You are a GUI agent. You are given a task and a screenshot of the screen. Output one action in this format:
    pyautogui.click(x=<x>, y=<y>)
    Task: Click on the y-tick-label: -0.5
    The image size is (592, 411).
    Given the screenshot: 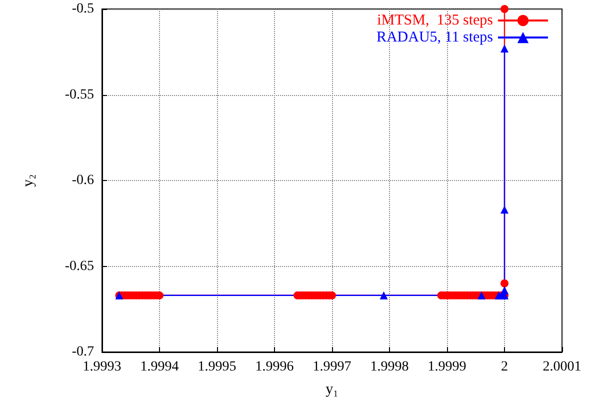 What is the action you would take?
    pyautogui.click(x=83, y=9)
    